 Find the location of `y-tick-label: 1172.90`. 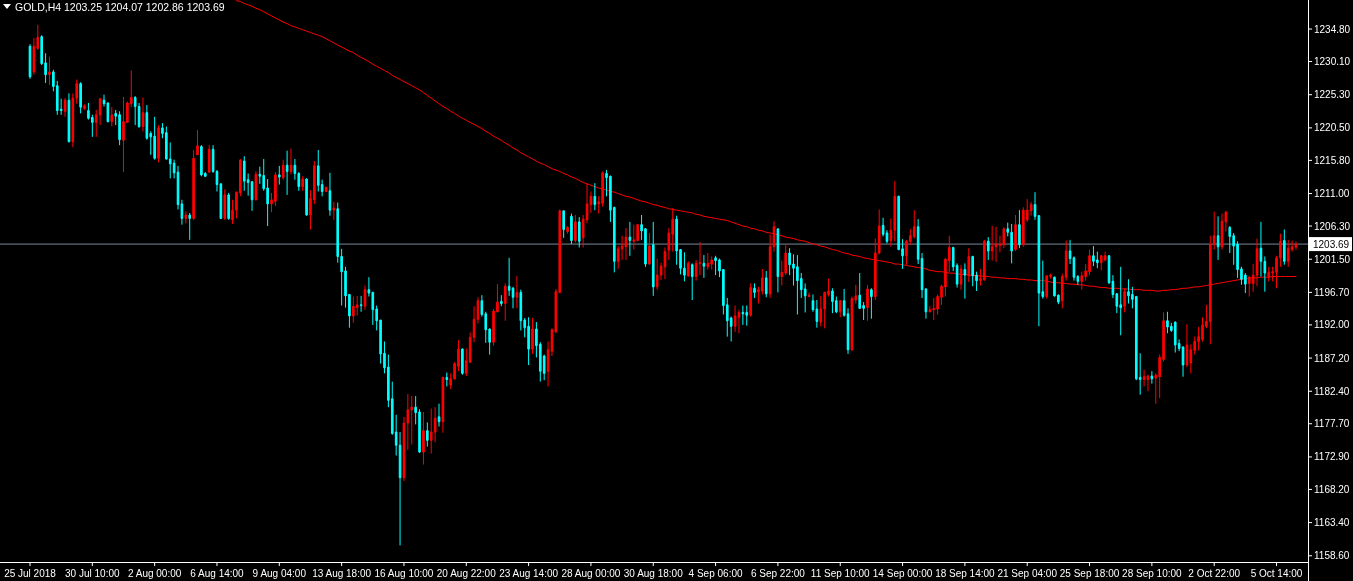

y-tick-label: 1172.90 is located at coordinates (1332, 457).